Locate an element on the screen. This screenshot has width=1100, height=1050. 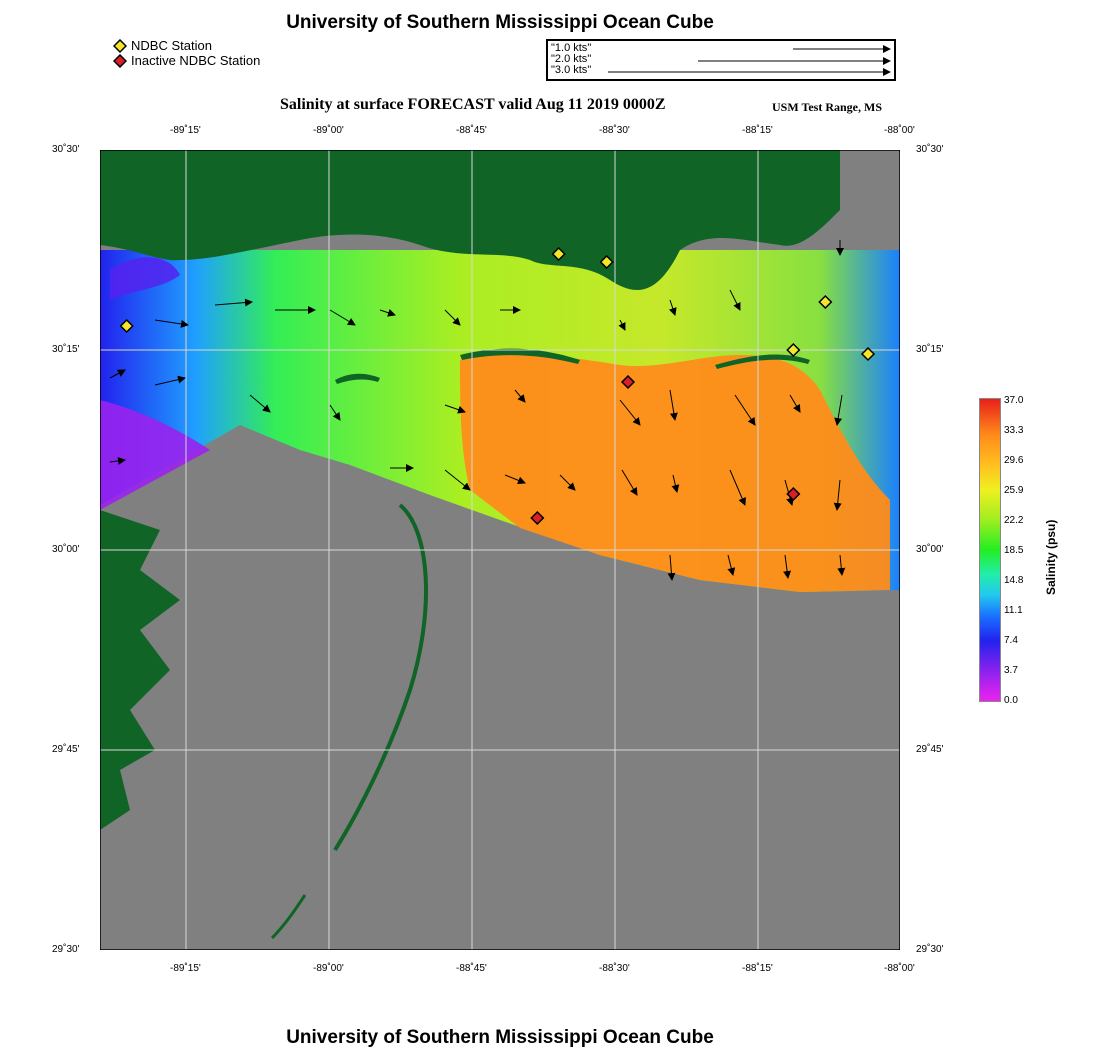
colorbar is located at coordinates (990, 550).